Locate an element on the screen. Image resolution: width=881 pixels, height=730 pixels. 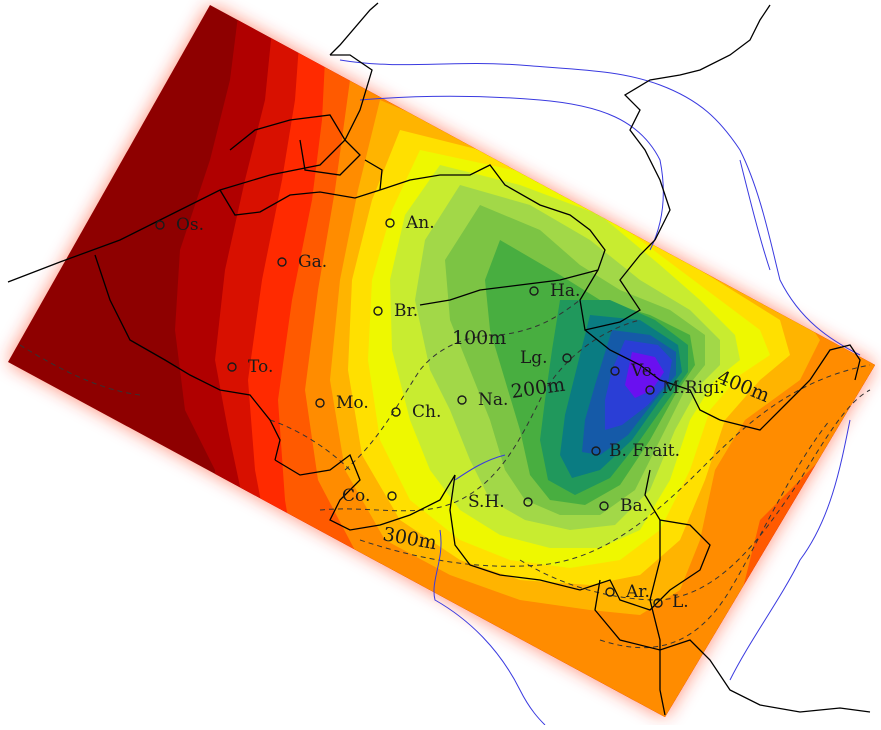
city-ar: Ar. is located at coordinates (627, 592).